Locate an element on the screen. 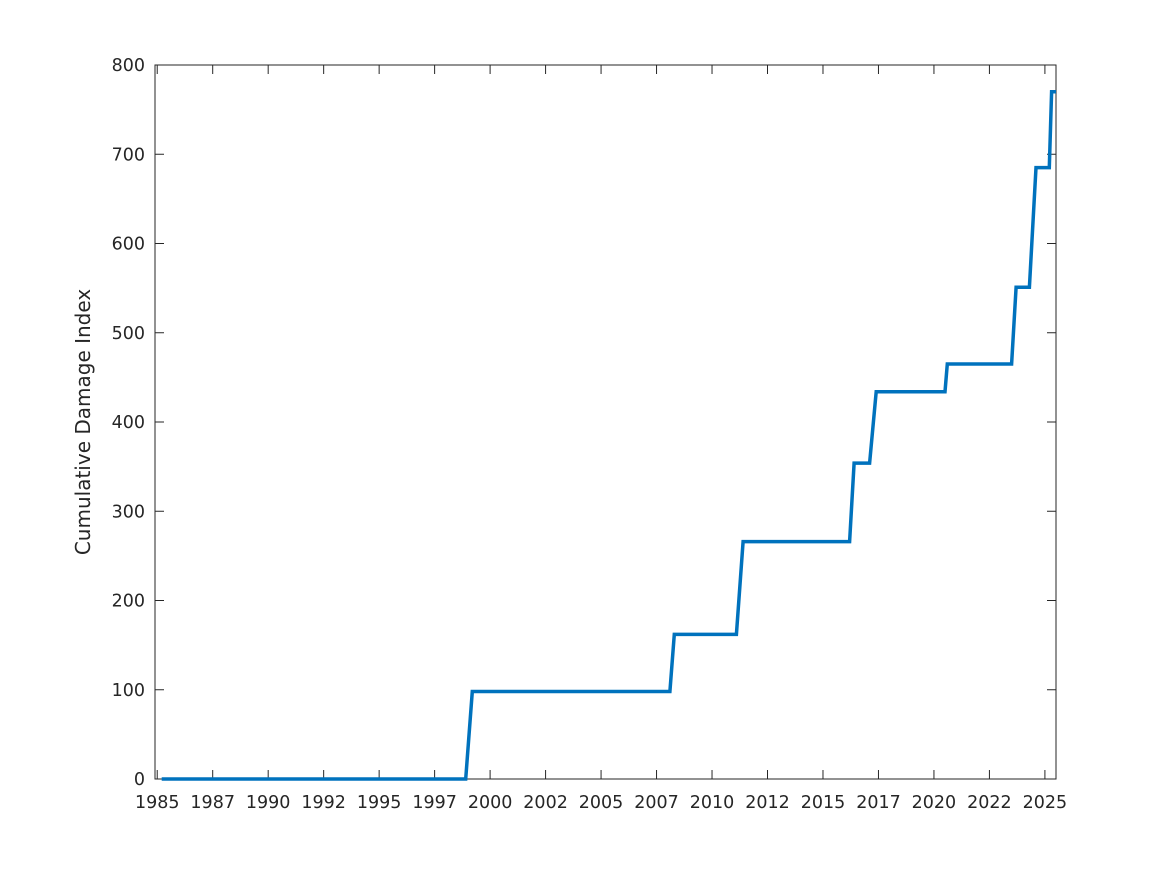 Image resolution: width=1167 pixels, height=875 pixels. x-tick-label: 2000 is located at coordinates (490, 803).